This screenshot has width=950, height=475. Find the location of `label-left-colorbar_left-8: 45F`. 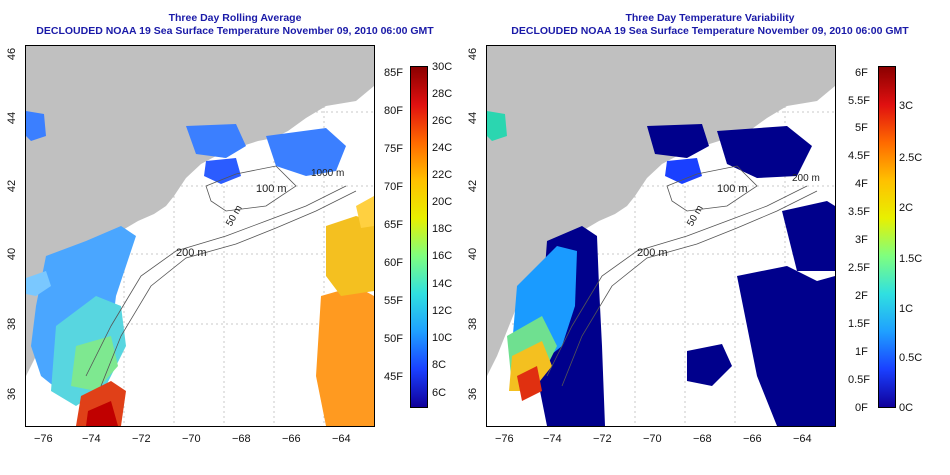

label-left-colorbar_left-8: 45F is located at coordinates (393, 377).